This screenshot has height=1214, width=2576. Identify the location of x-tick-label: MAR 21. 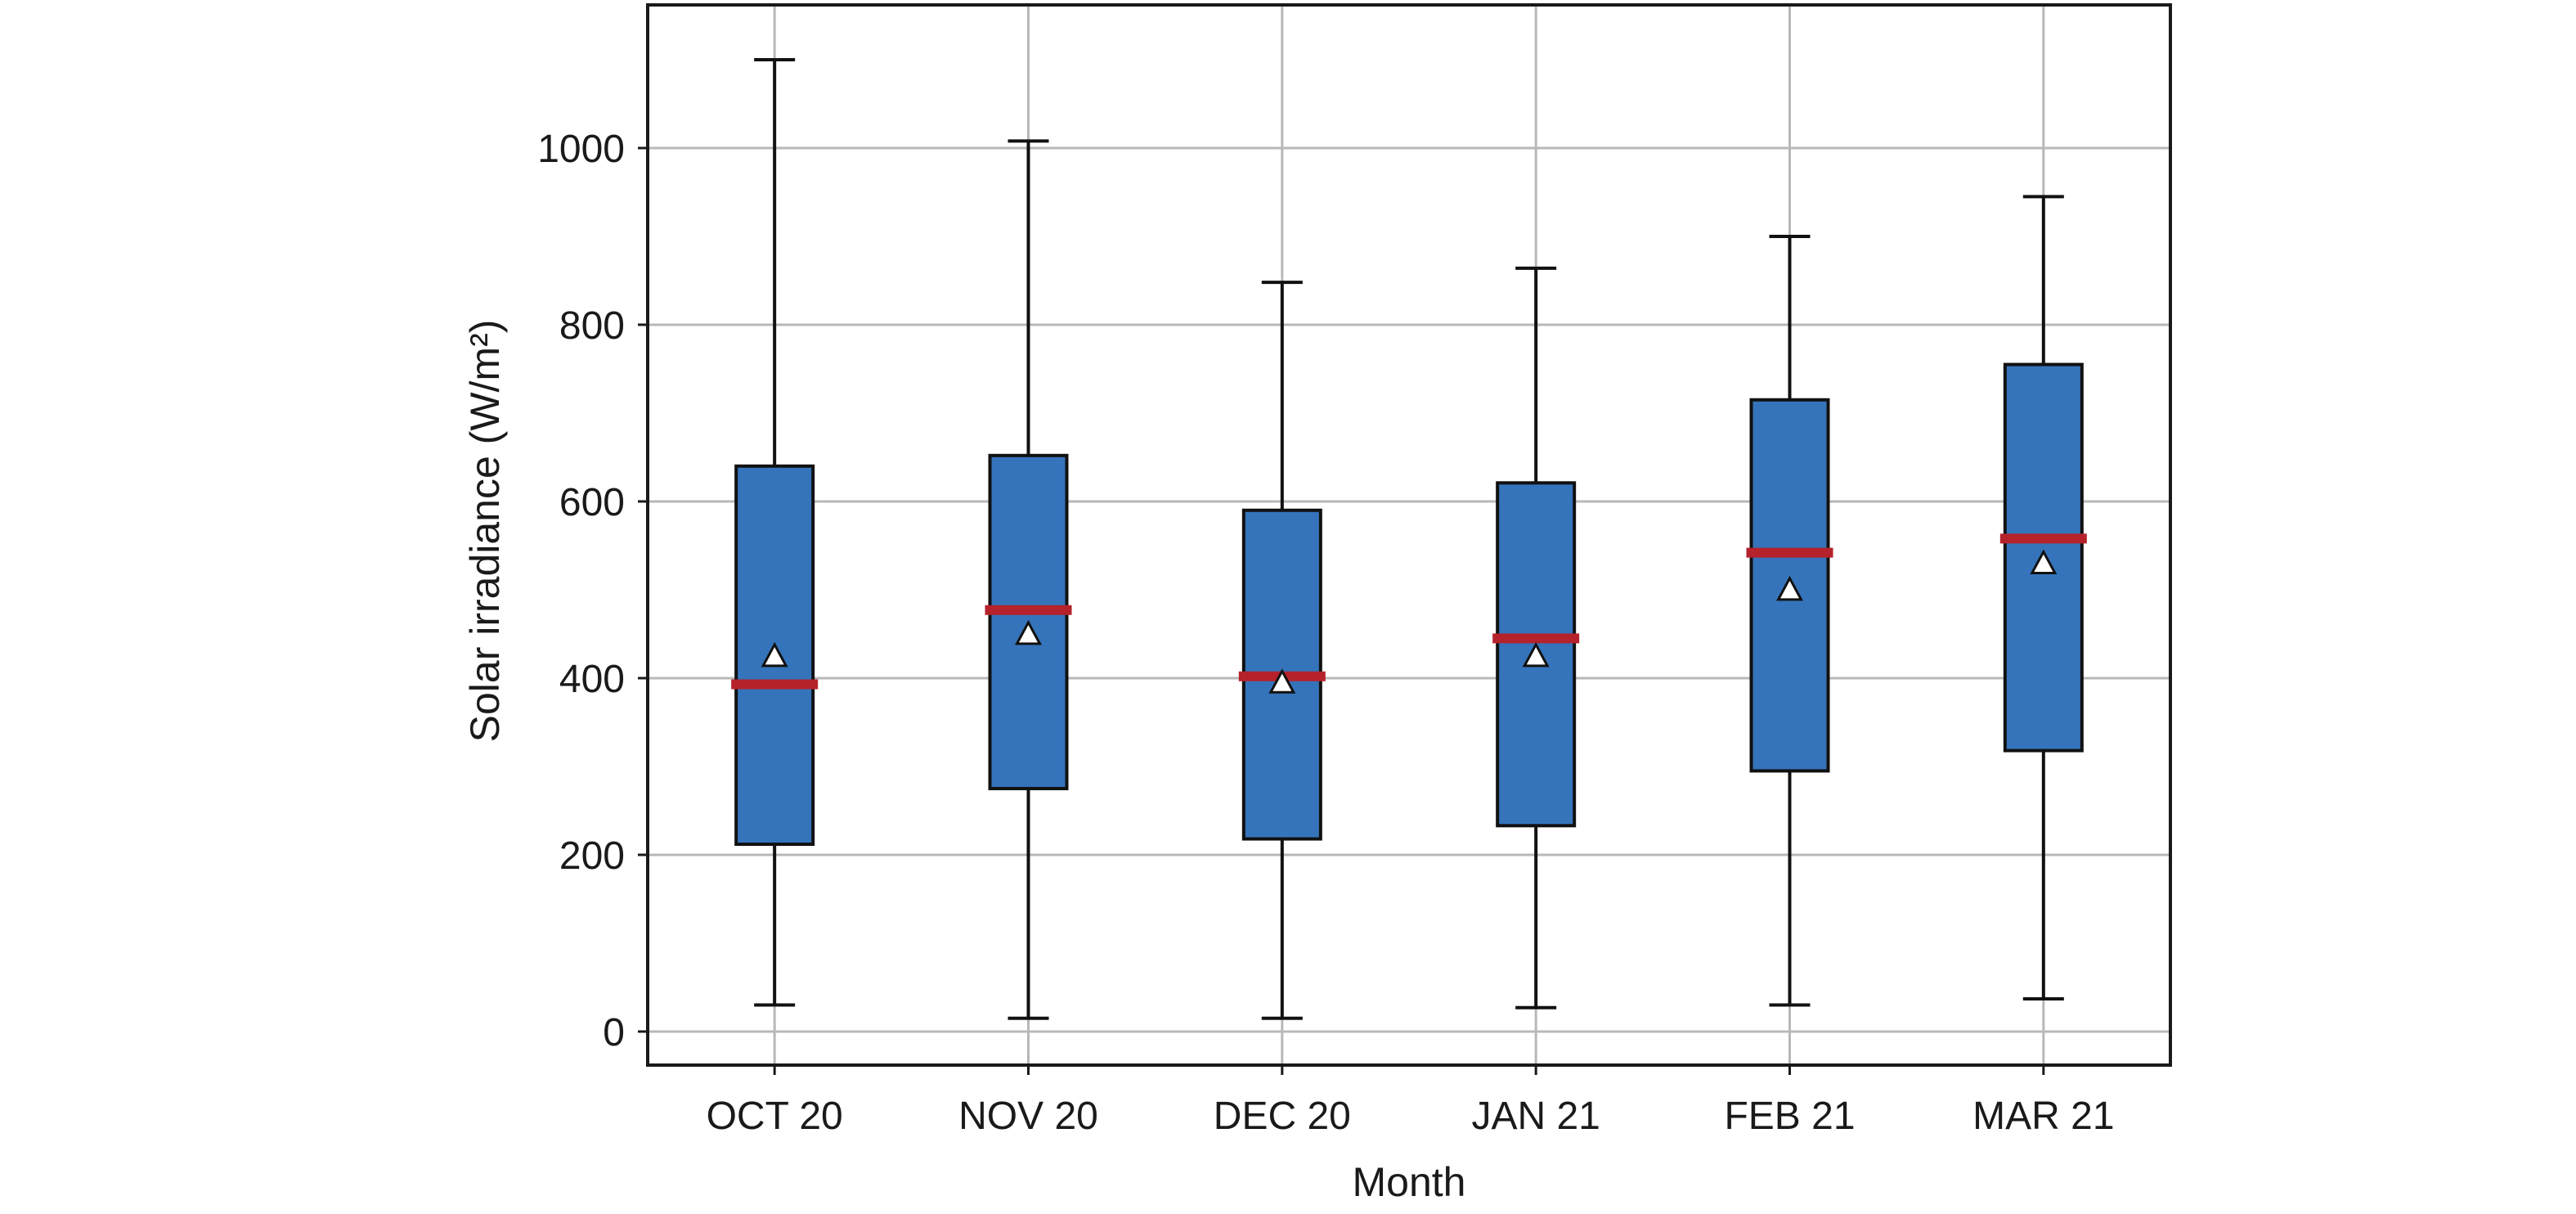
(2043, 1116).